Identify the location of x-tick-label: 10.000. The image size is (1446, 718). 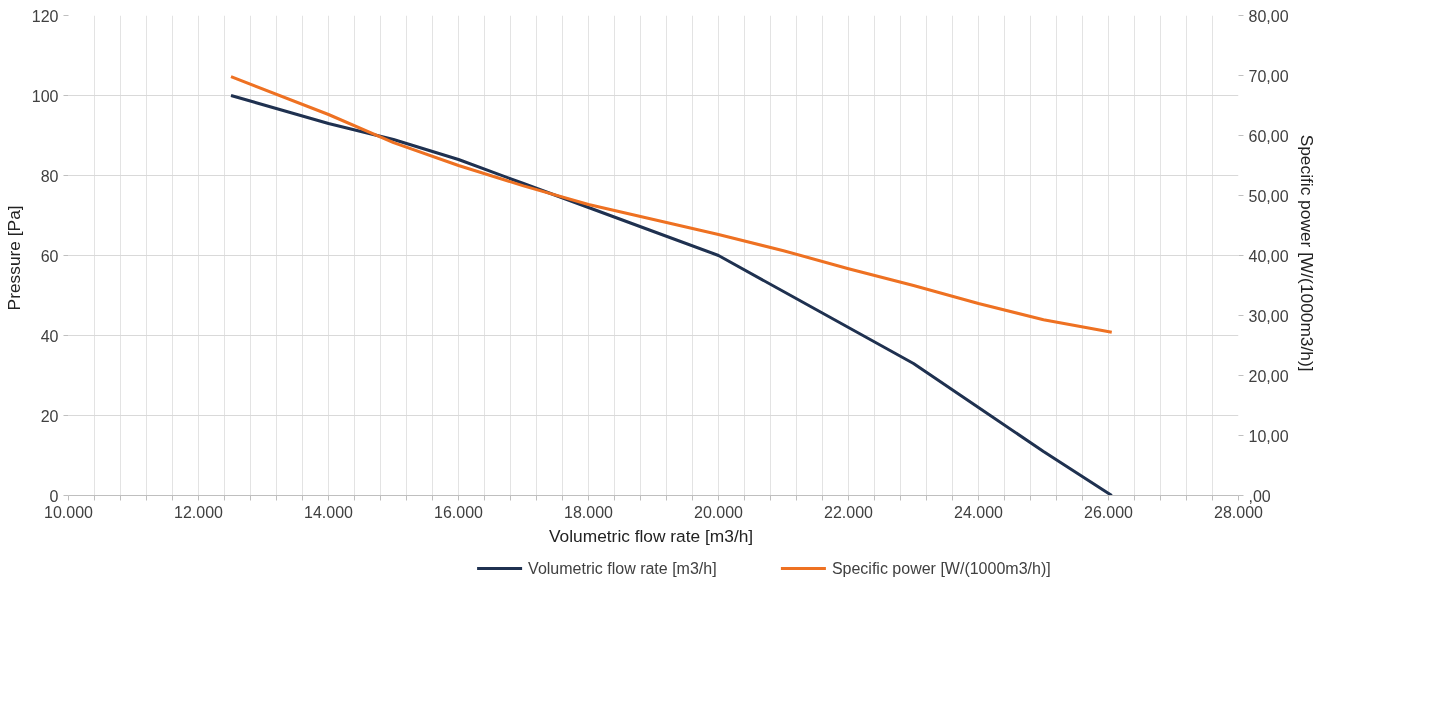
(69, 512).